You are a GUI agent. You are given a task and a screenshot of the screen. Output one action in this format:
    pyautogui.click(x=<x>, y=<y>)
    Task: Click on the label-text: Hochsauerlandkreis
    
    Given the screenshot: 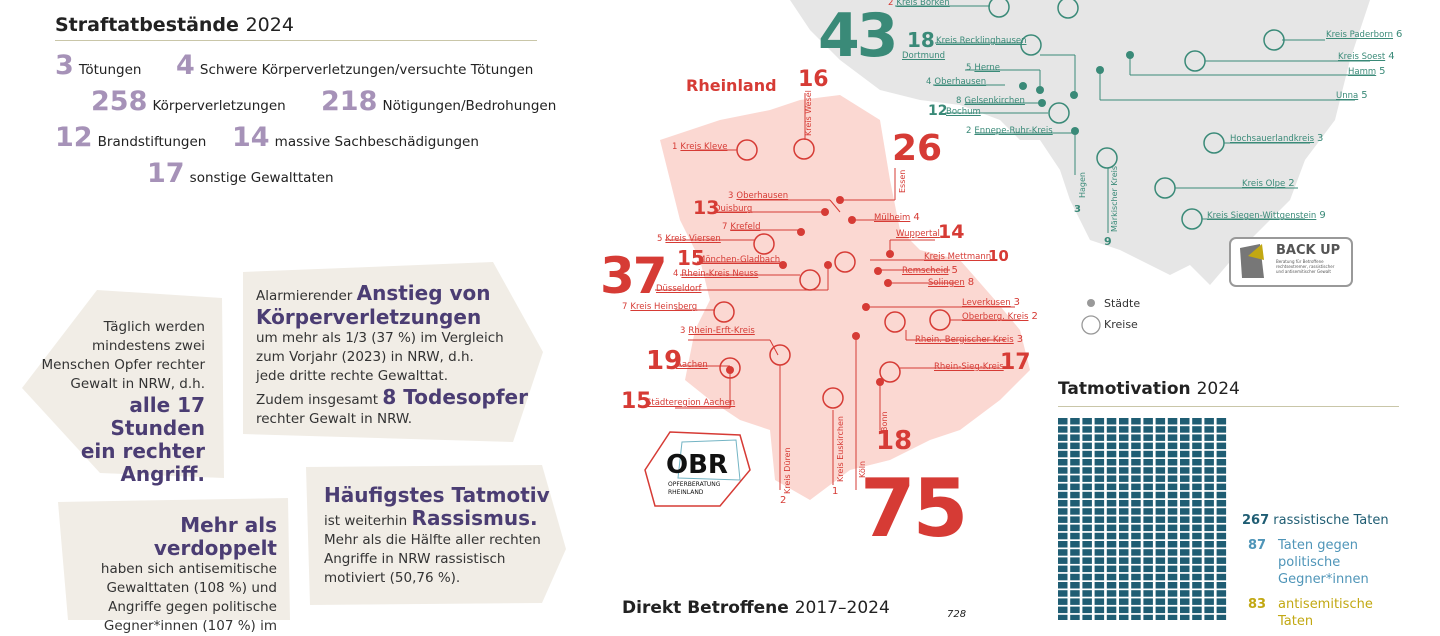 What is the action you would take?
    pyautogui.click(x=1272, y=139)
    